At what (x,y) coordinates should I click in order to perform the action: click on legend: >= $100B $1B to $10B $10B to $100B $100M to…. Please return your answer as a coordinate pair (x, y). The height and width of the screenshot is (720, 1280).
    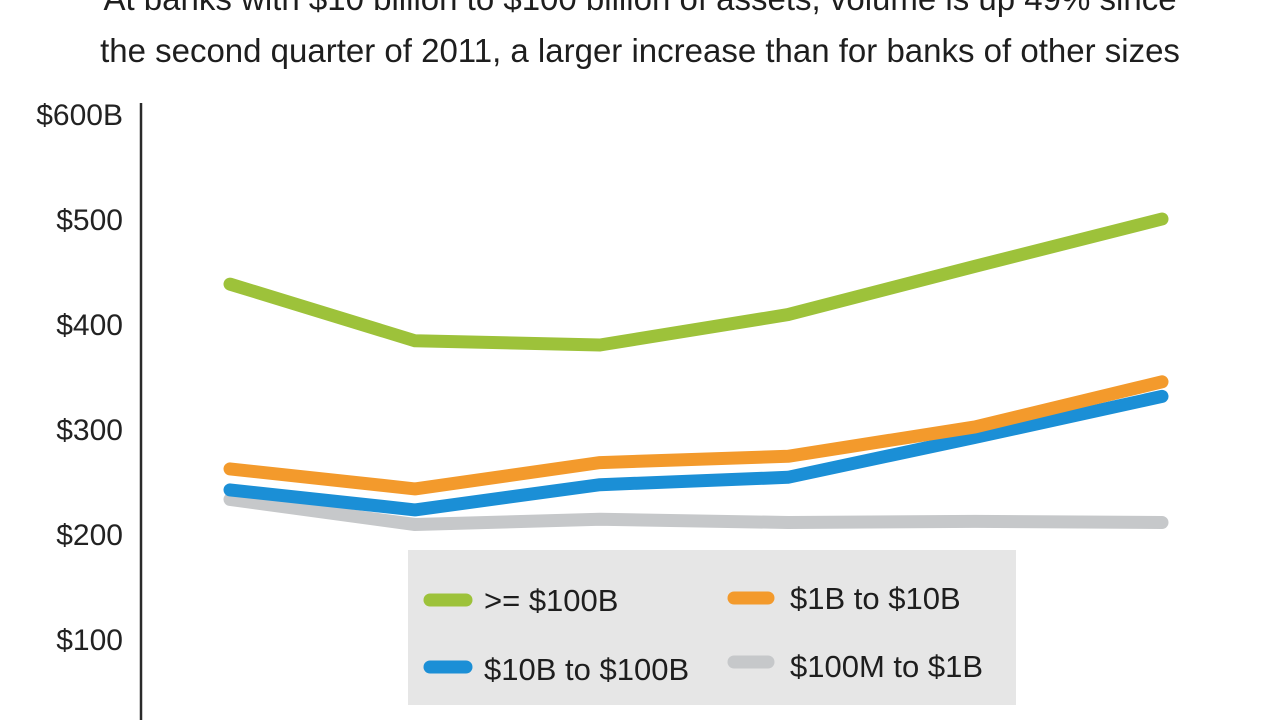
    Looking at the image, I should click on (712, 627).